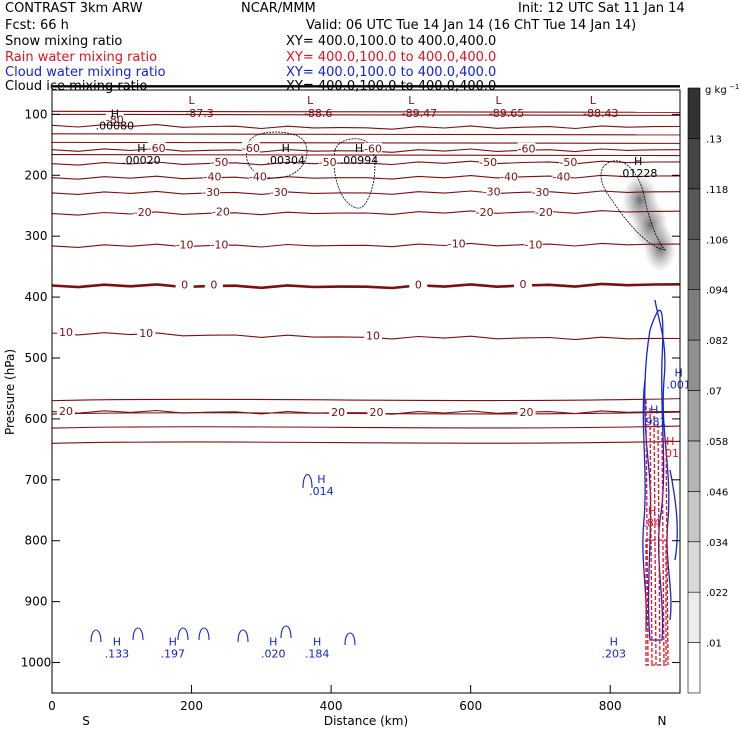 This screenshot has height=740, width=740. What do you see at coordinates (81, 57) in the screenshot?
I see `field-rain-name: Rain water mixing ratio` at bounding box center [81, 57].